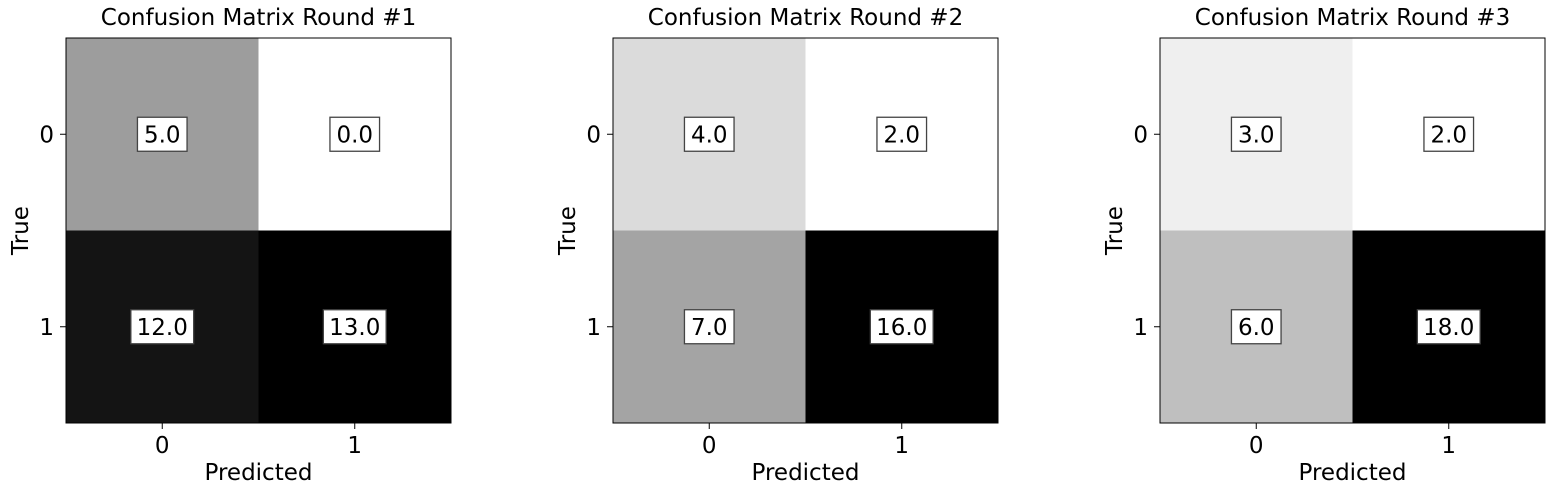 The image size is (1553, 495). I want to click on cell-value-label: 6.0, so click(1256, 328).